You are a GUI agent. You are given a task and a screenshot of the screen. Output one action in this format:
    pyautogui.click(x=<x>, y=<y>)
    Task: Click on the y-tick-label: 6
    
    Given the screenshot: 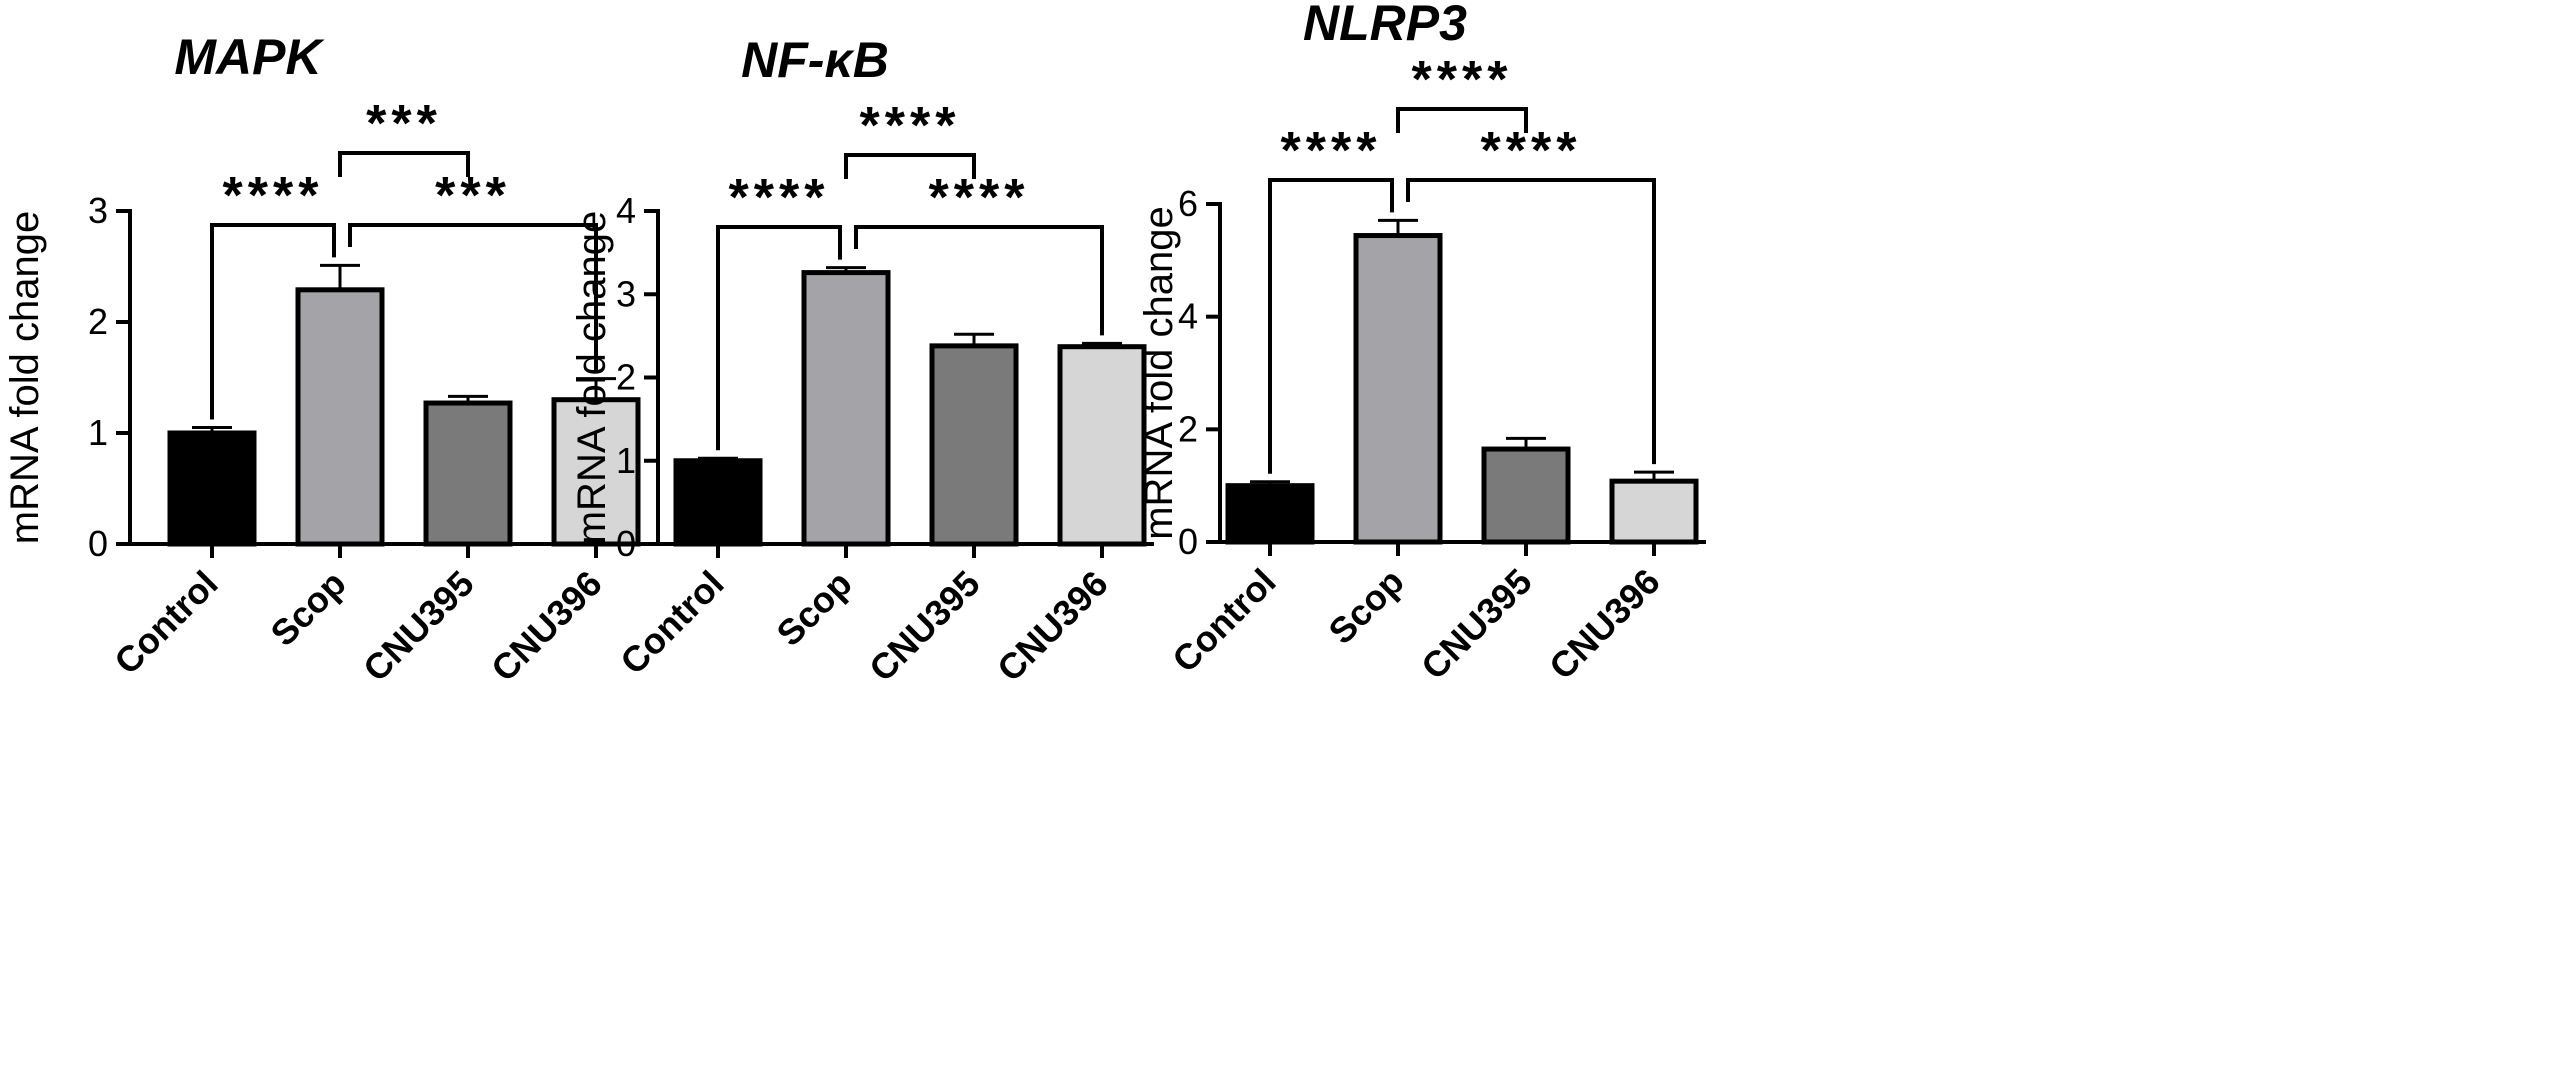 What is the action you would take?
    pyautogui.click(x=1188, y=203)
    